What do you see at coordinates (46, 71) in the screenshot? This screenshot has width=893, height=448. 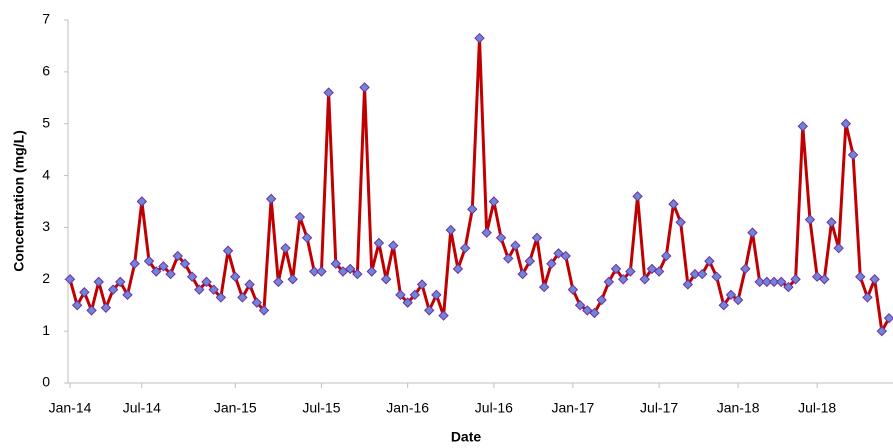 I see `y-tick-label: 6` at bounding box center [46, 71].